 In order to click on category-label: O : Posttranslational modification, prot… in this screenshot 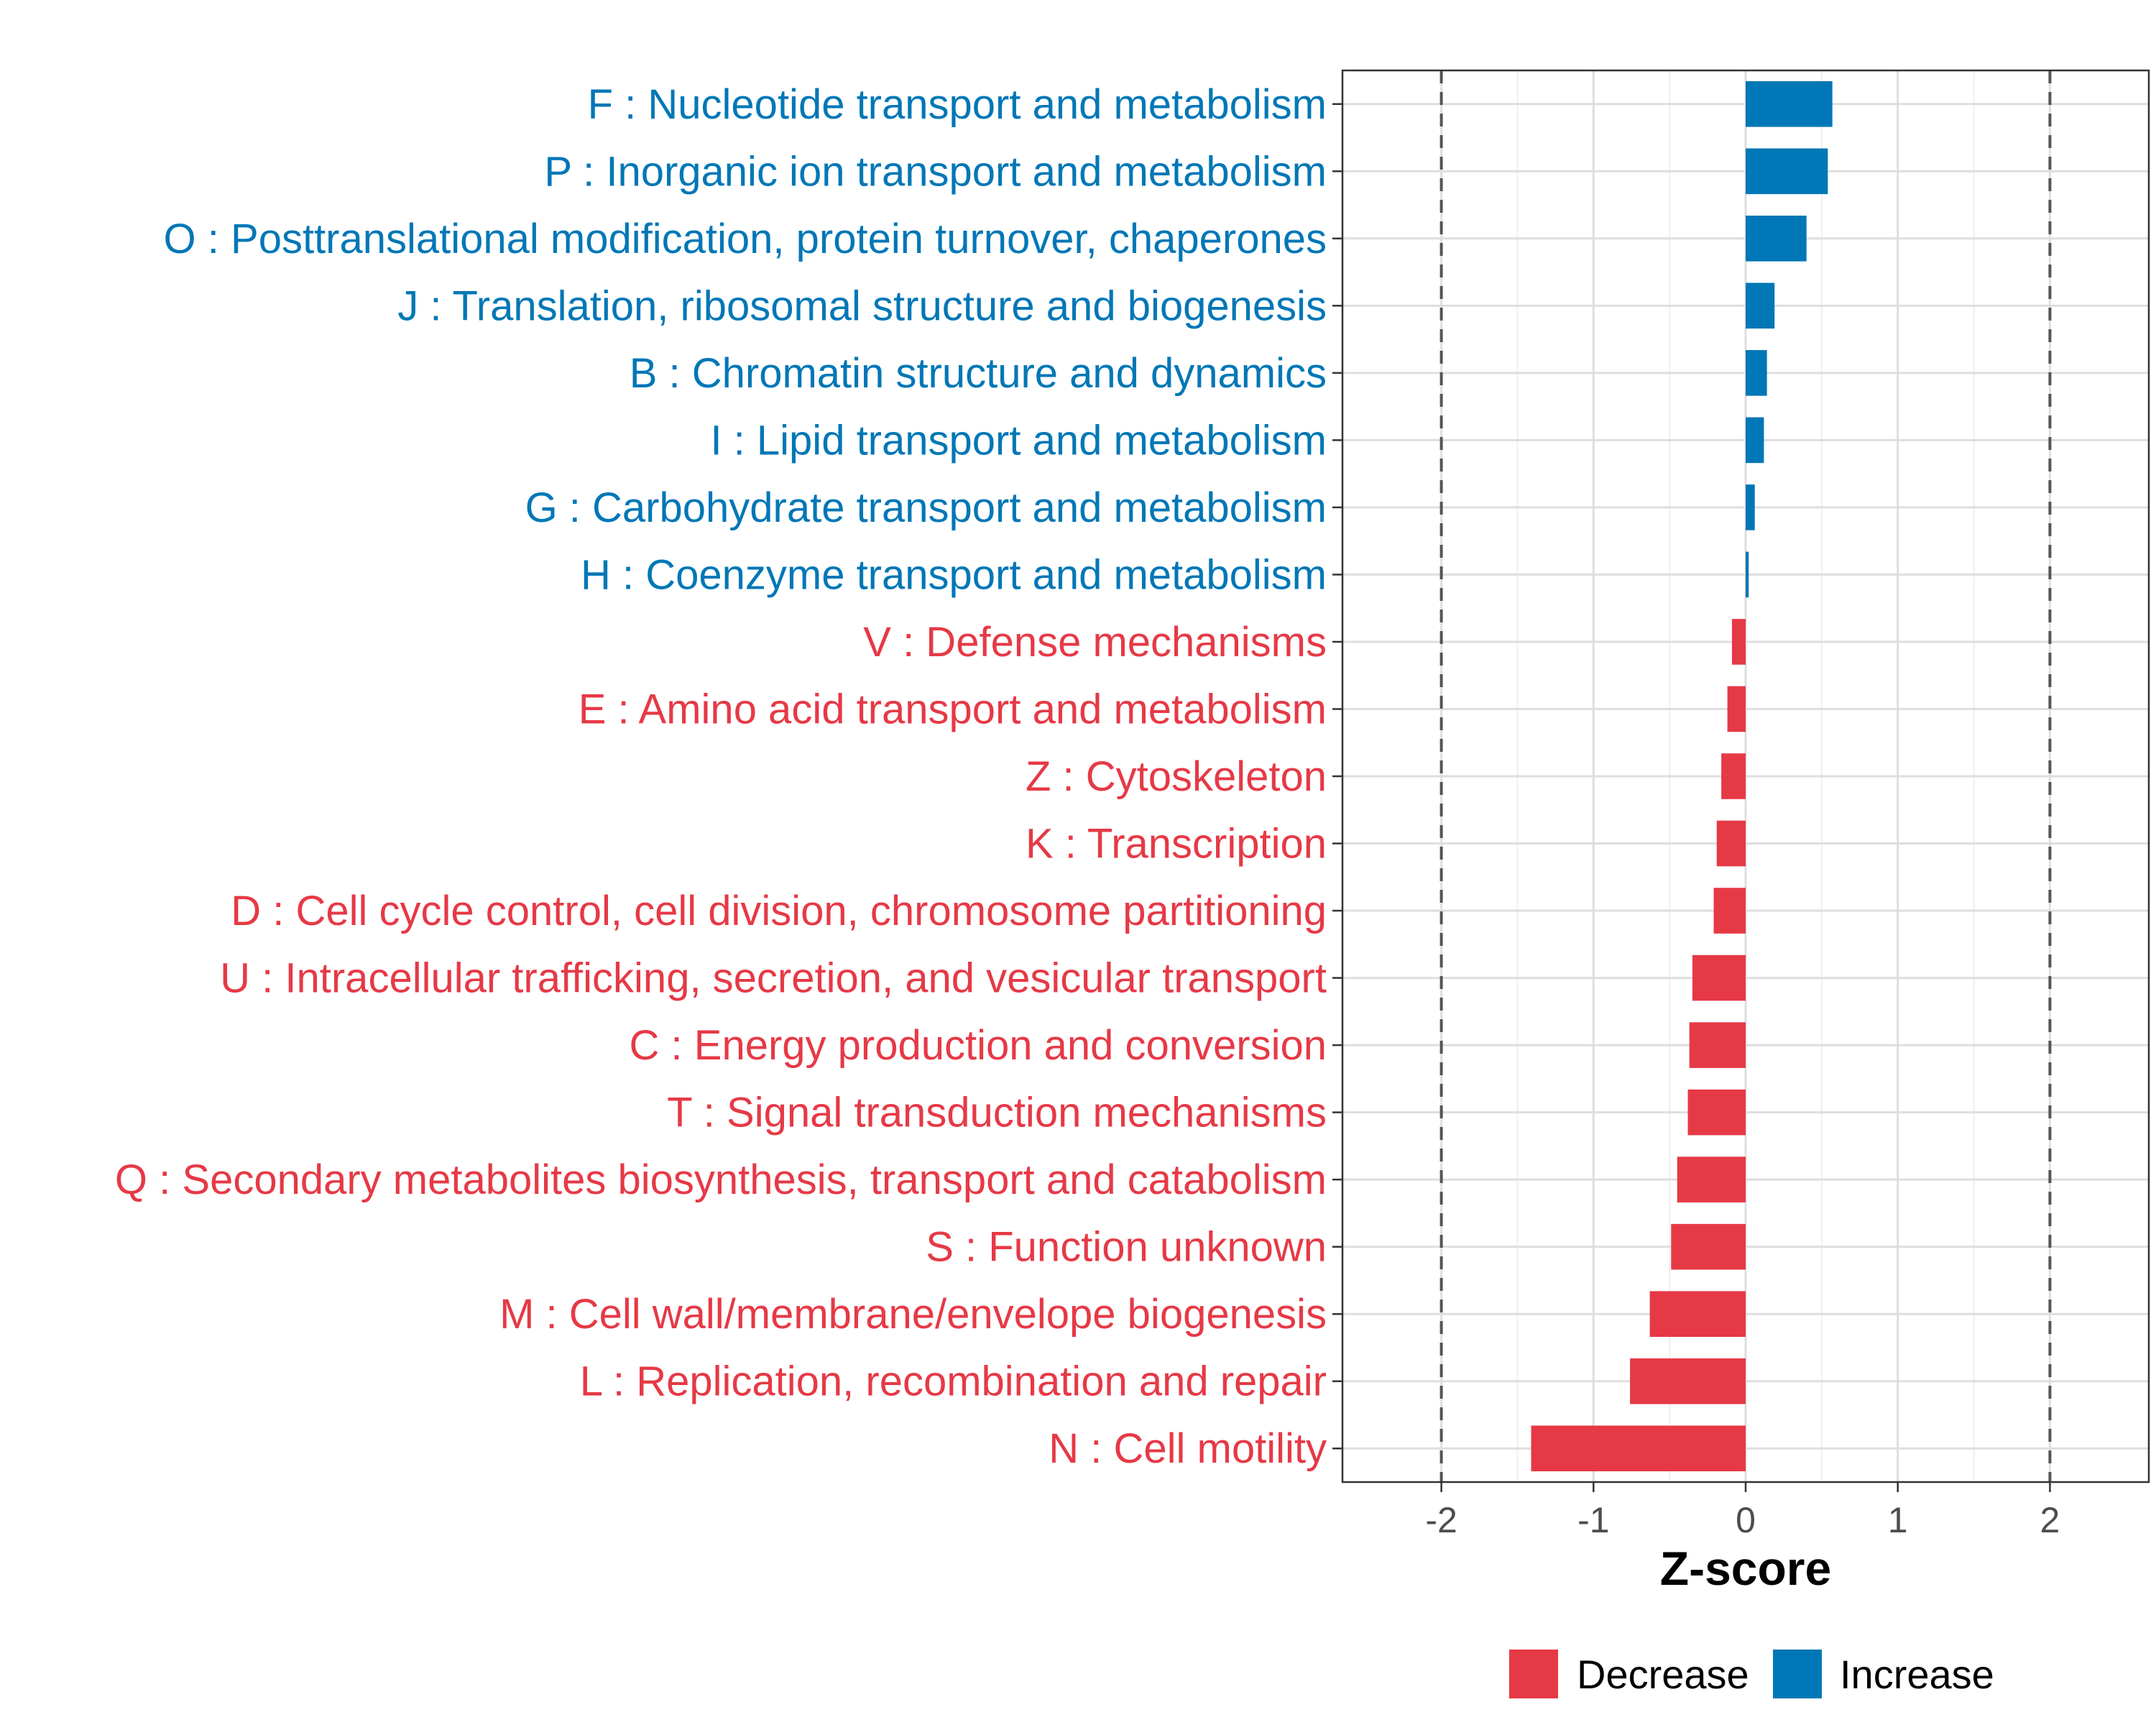, I will do `click(745, 239)`.